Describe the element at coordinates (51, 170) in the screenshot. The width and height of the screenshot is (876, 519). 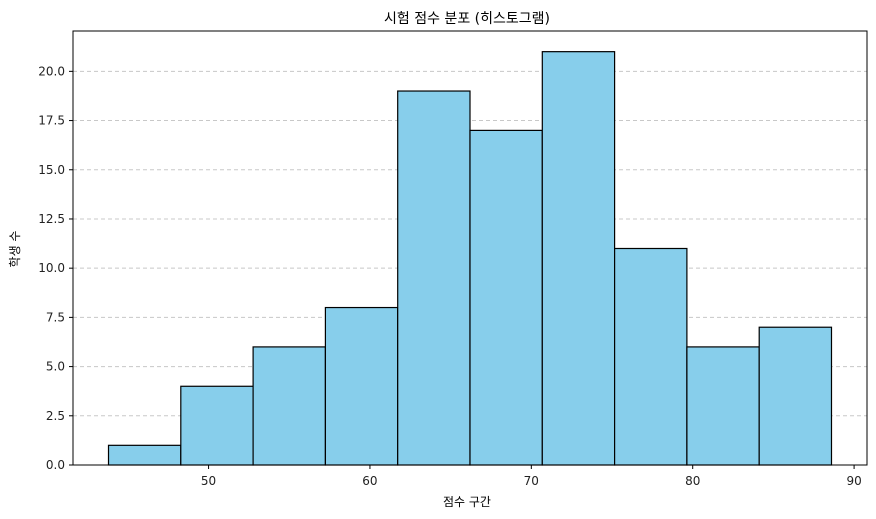
I see `y-tick-label: 15.0` at that location.